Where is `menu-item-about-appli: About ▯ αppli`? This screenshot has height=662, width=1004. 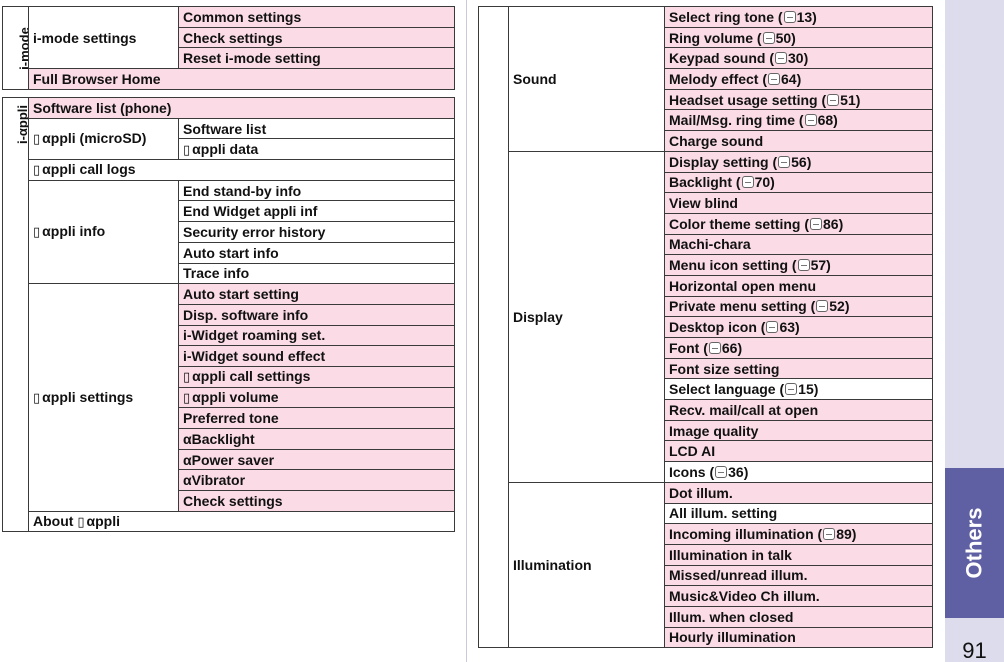 menu-item-about-appli: About ▯ αppli is located at coordinates (241, 521).